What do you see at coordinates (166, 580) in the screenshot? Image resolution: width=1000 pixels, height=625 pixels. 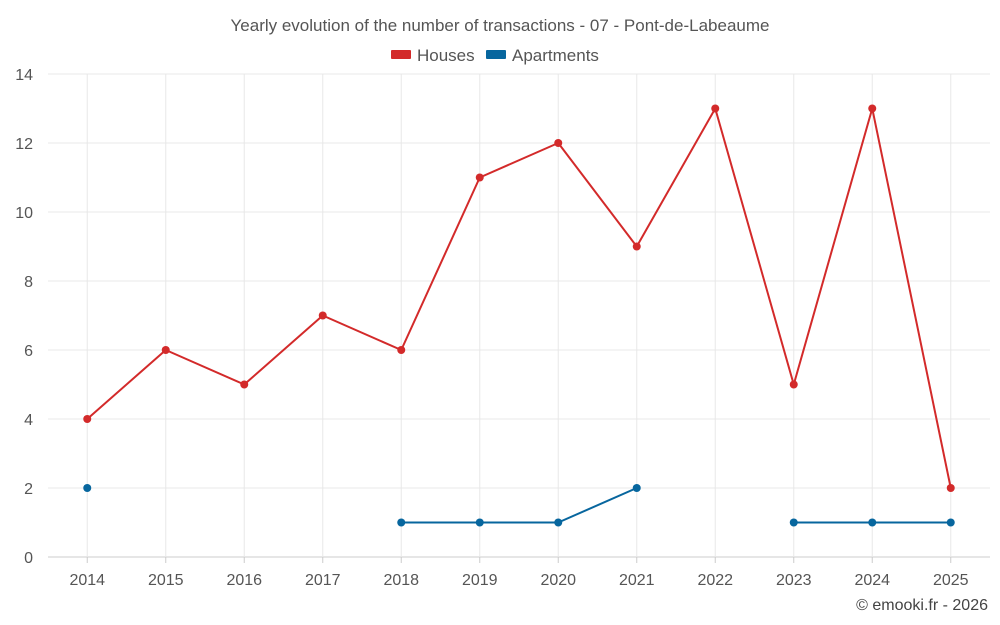 I see `x-tick-label: 2015` at bounding box center [166, 580].